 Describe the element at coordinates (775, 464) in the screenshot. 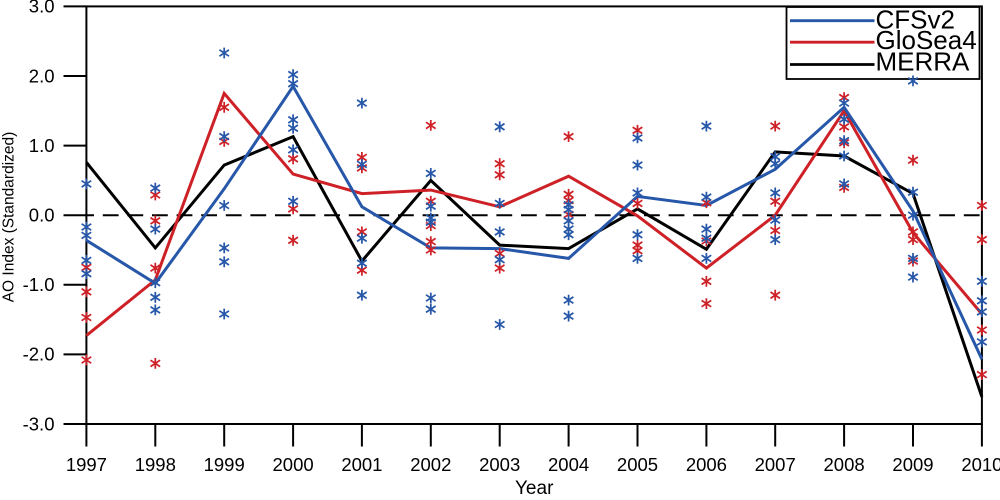

I see `svg-text: 2007` at that location.